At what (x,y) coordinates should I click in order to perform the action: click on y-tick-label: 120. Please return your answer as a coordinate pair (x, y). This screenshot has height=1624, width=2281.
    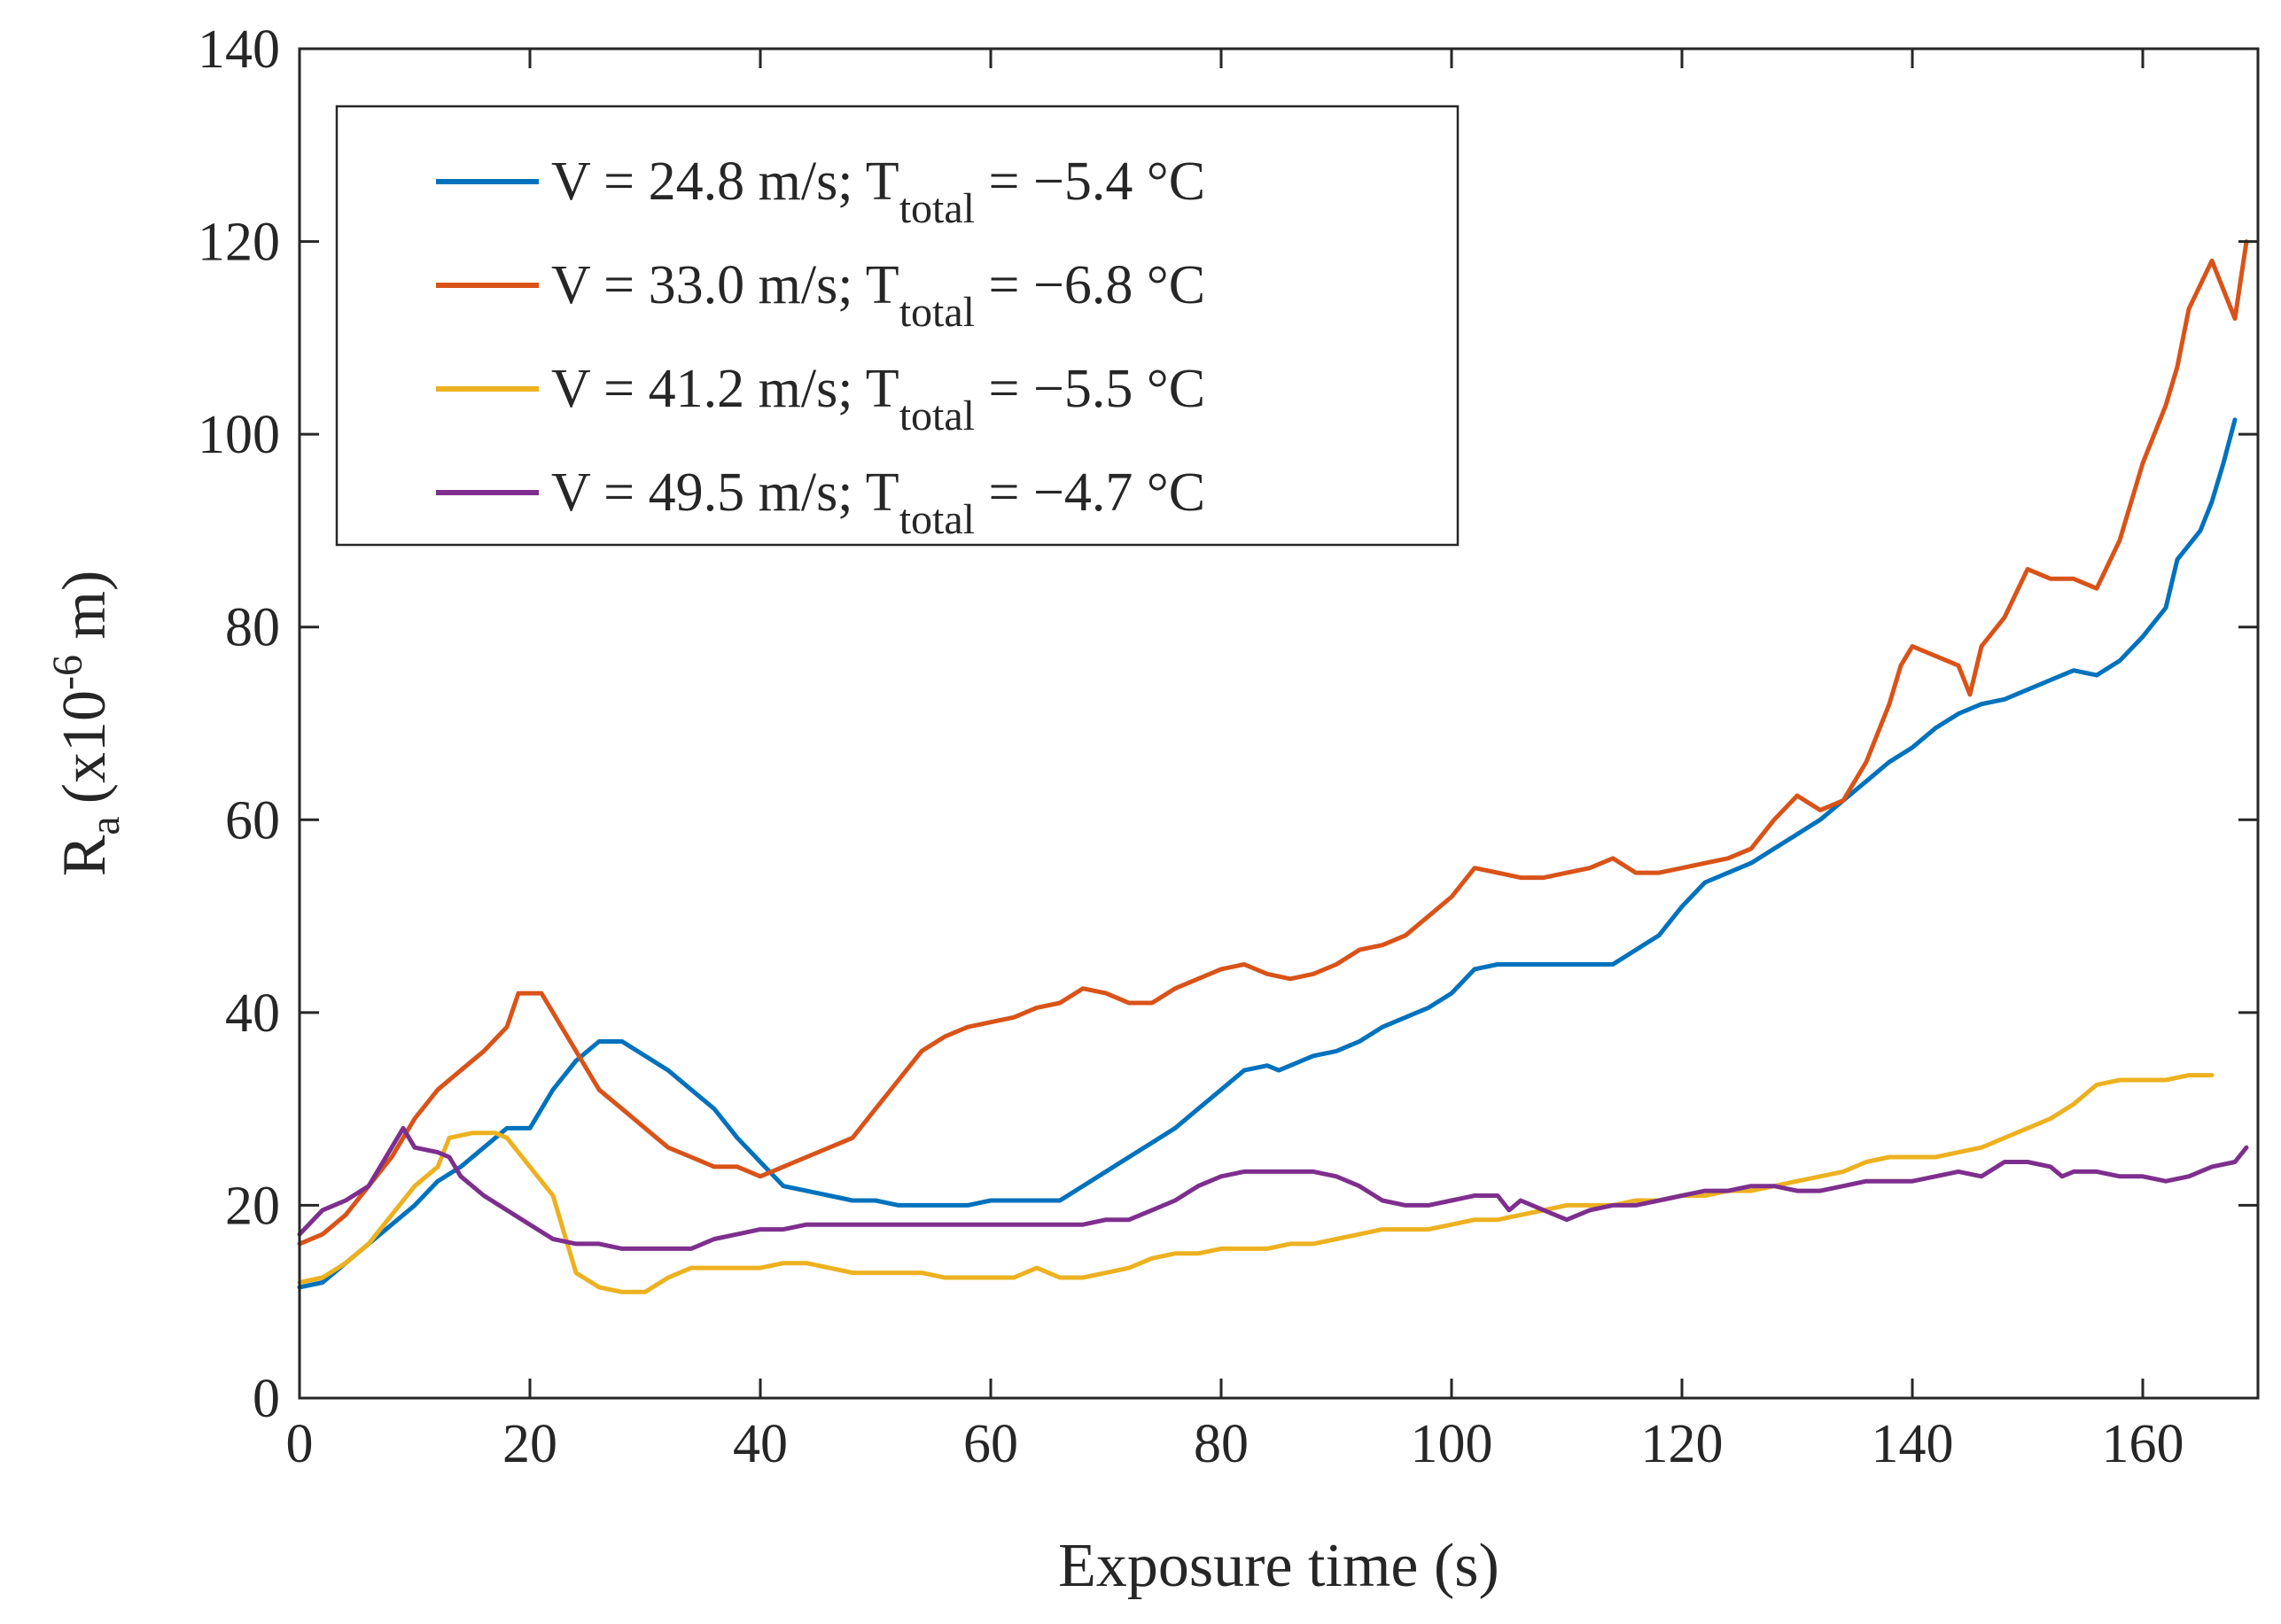
    Looking at the image, I should click on (239, 243).